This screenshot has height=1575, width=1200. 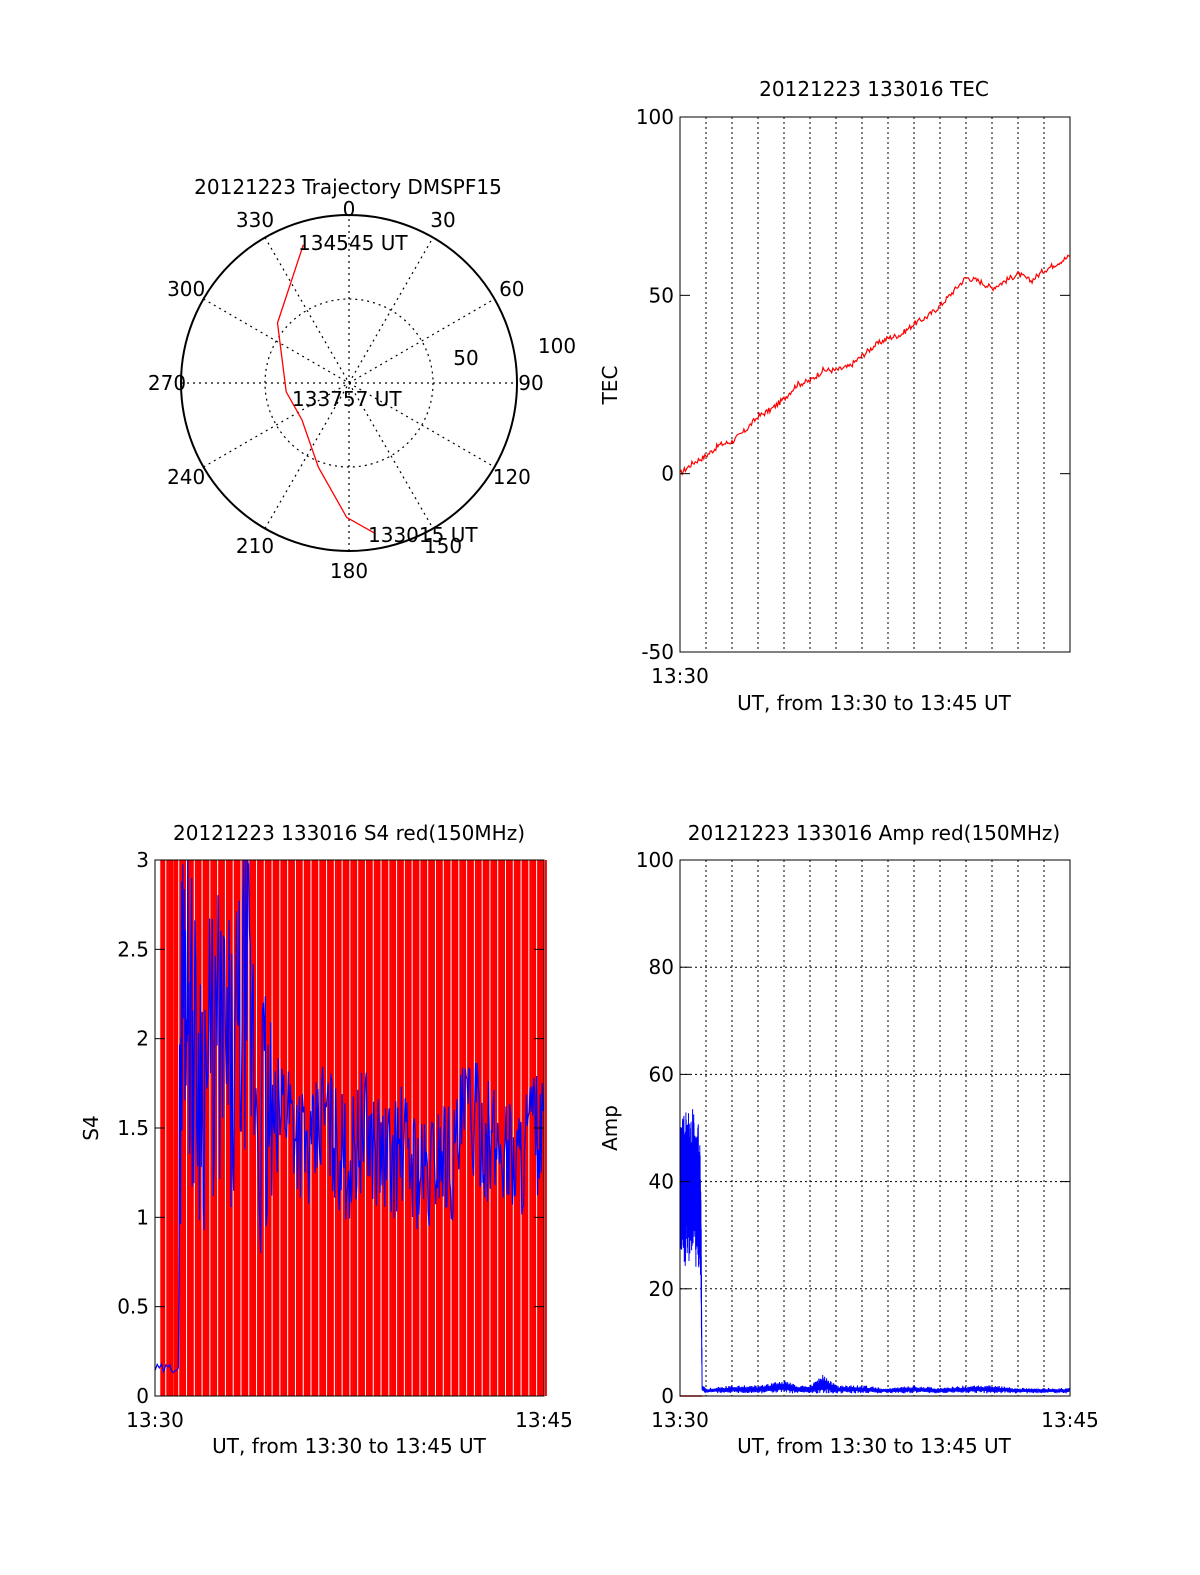 What do you see at coordinates (874, 833) in the screenshot?
I see `amp-title: 20121223 133016 Amp red(150MHz)` at bounding box center [874, 833].